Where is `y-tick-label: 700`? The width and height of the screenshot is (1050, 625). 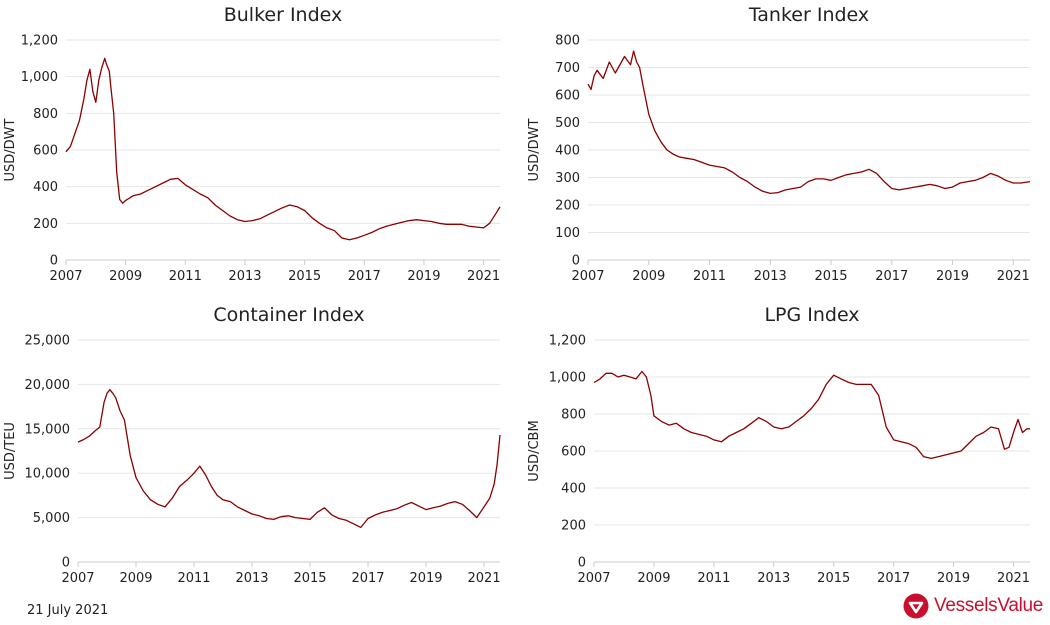
y-tick-label: 700 is located at coordinates (567, 68).